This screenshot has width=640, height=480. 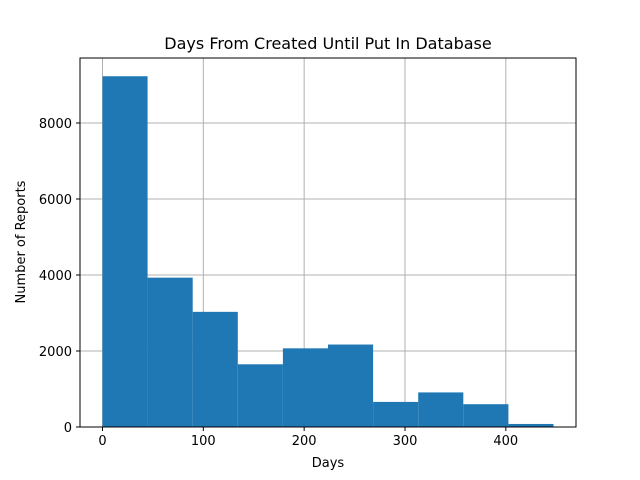 What do you see at coordinates (304, 441) in the screenshot?
I see `x-tick-label: 200` at bounding box center [304, 441].